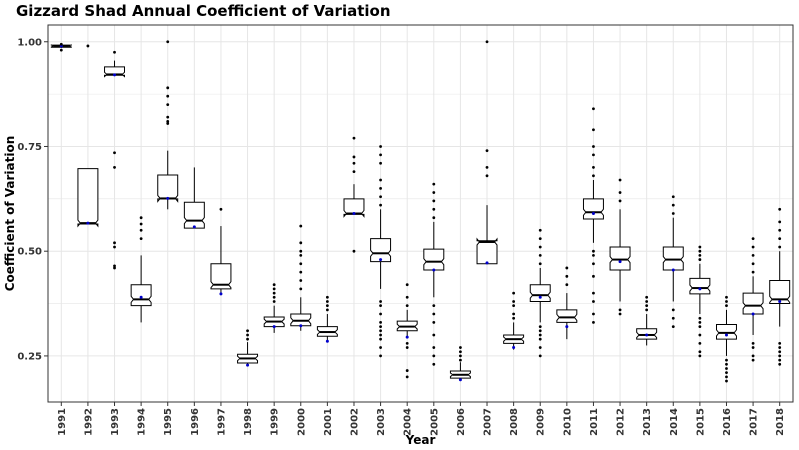  What do you see at coordinates (514, 422) in the screenshot?
I see `x-tick-label: 2008` at bounding box center [514, 422].